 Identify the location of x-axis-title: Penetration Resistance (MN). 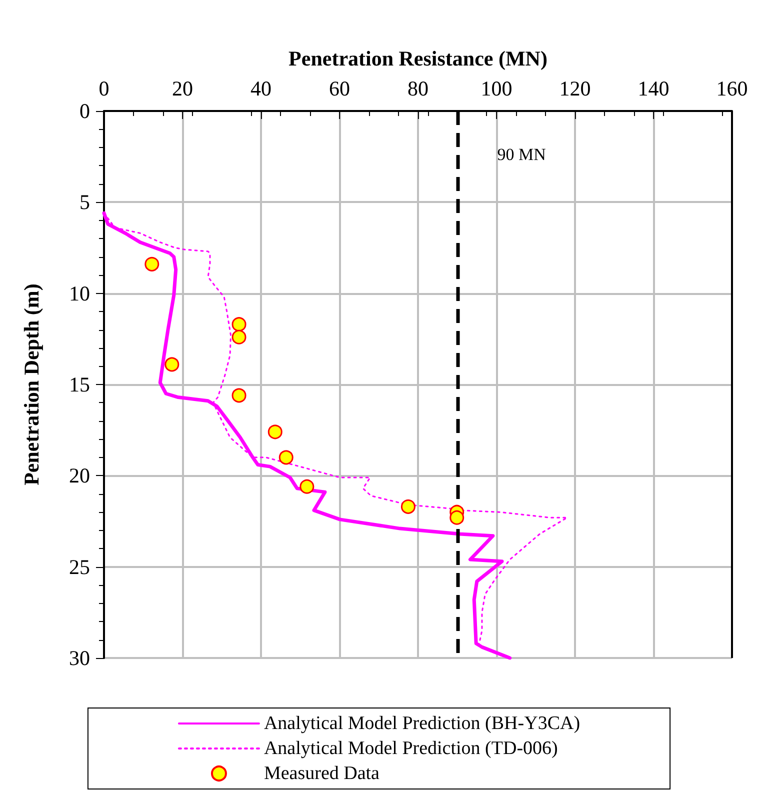
(418, 58).